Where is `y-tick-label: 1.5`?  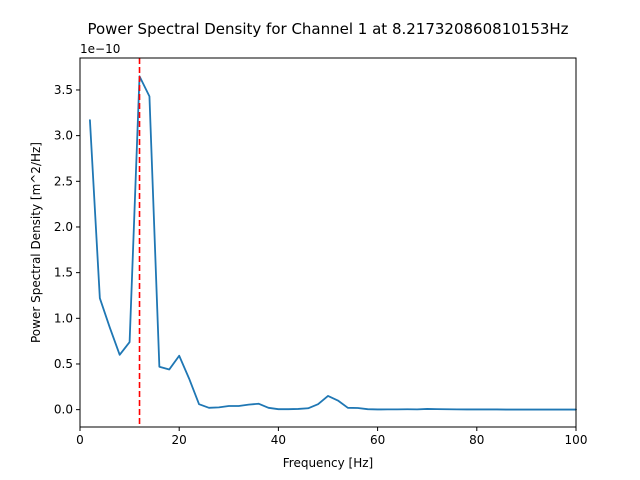
y-tick-label: 1.5 is located at coordinates (63, 273).